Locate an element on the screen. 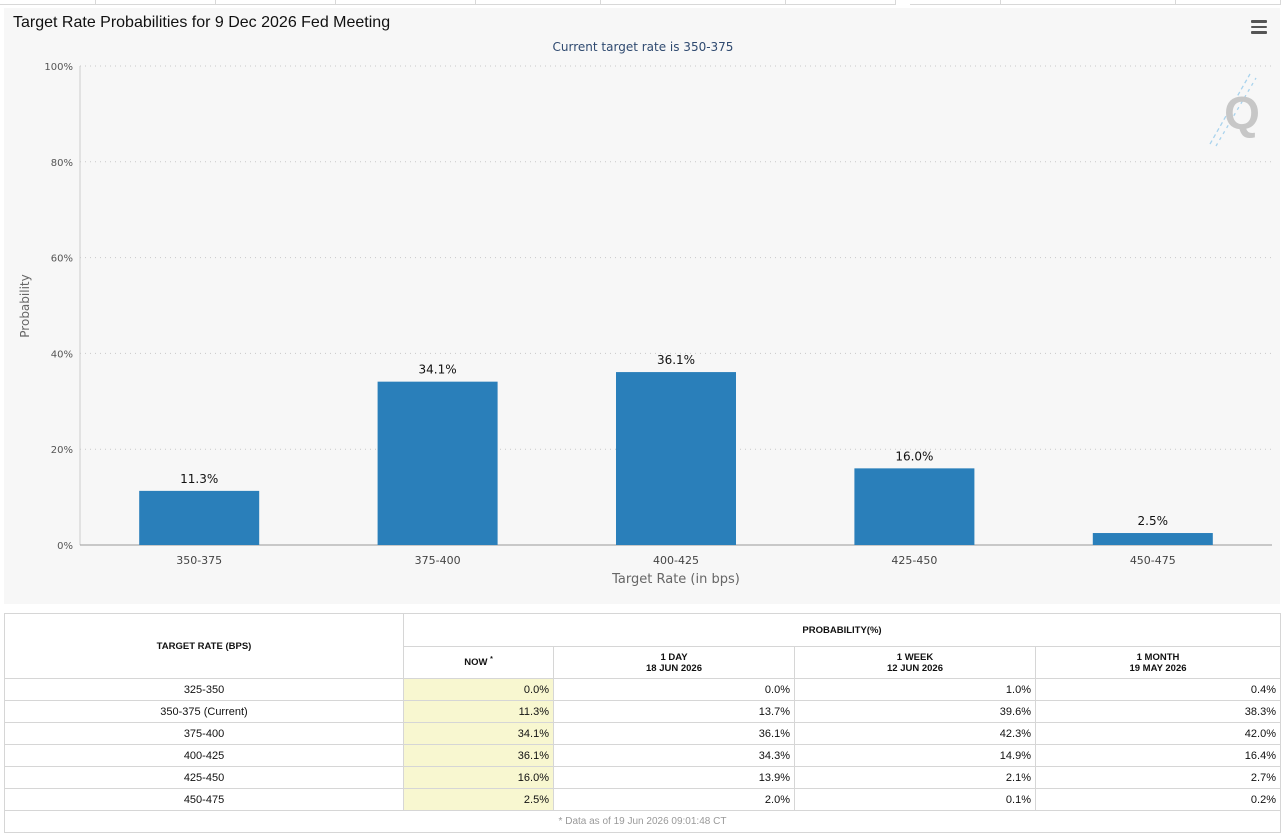  cell-rate: 350-375 (Current) is located at coordinates (204, 711).